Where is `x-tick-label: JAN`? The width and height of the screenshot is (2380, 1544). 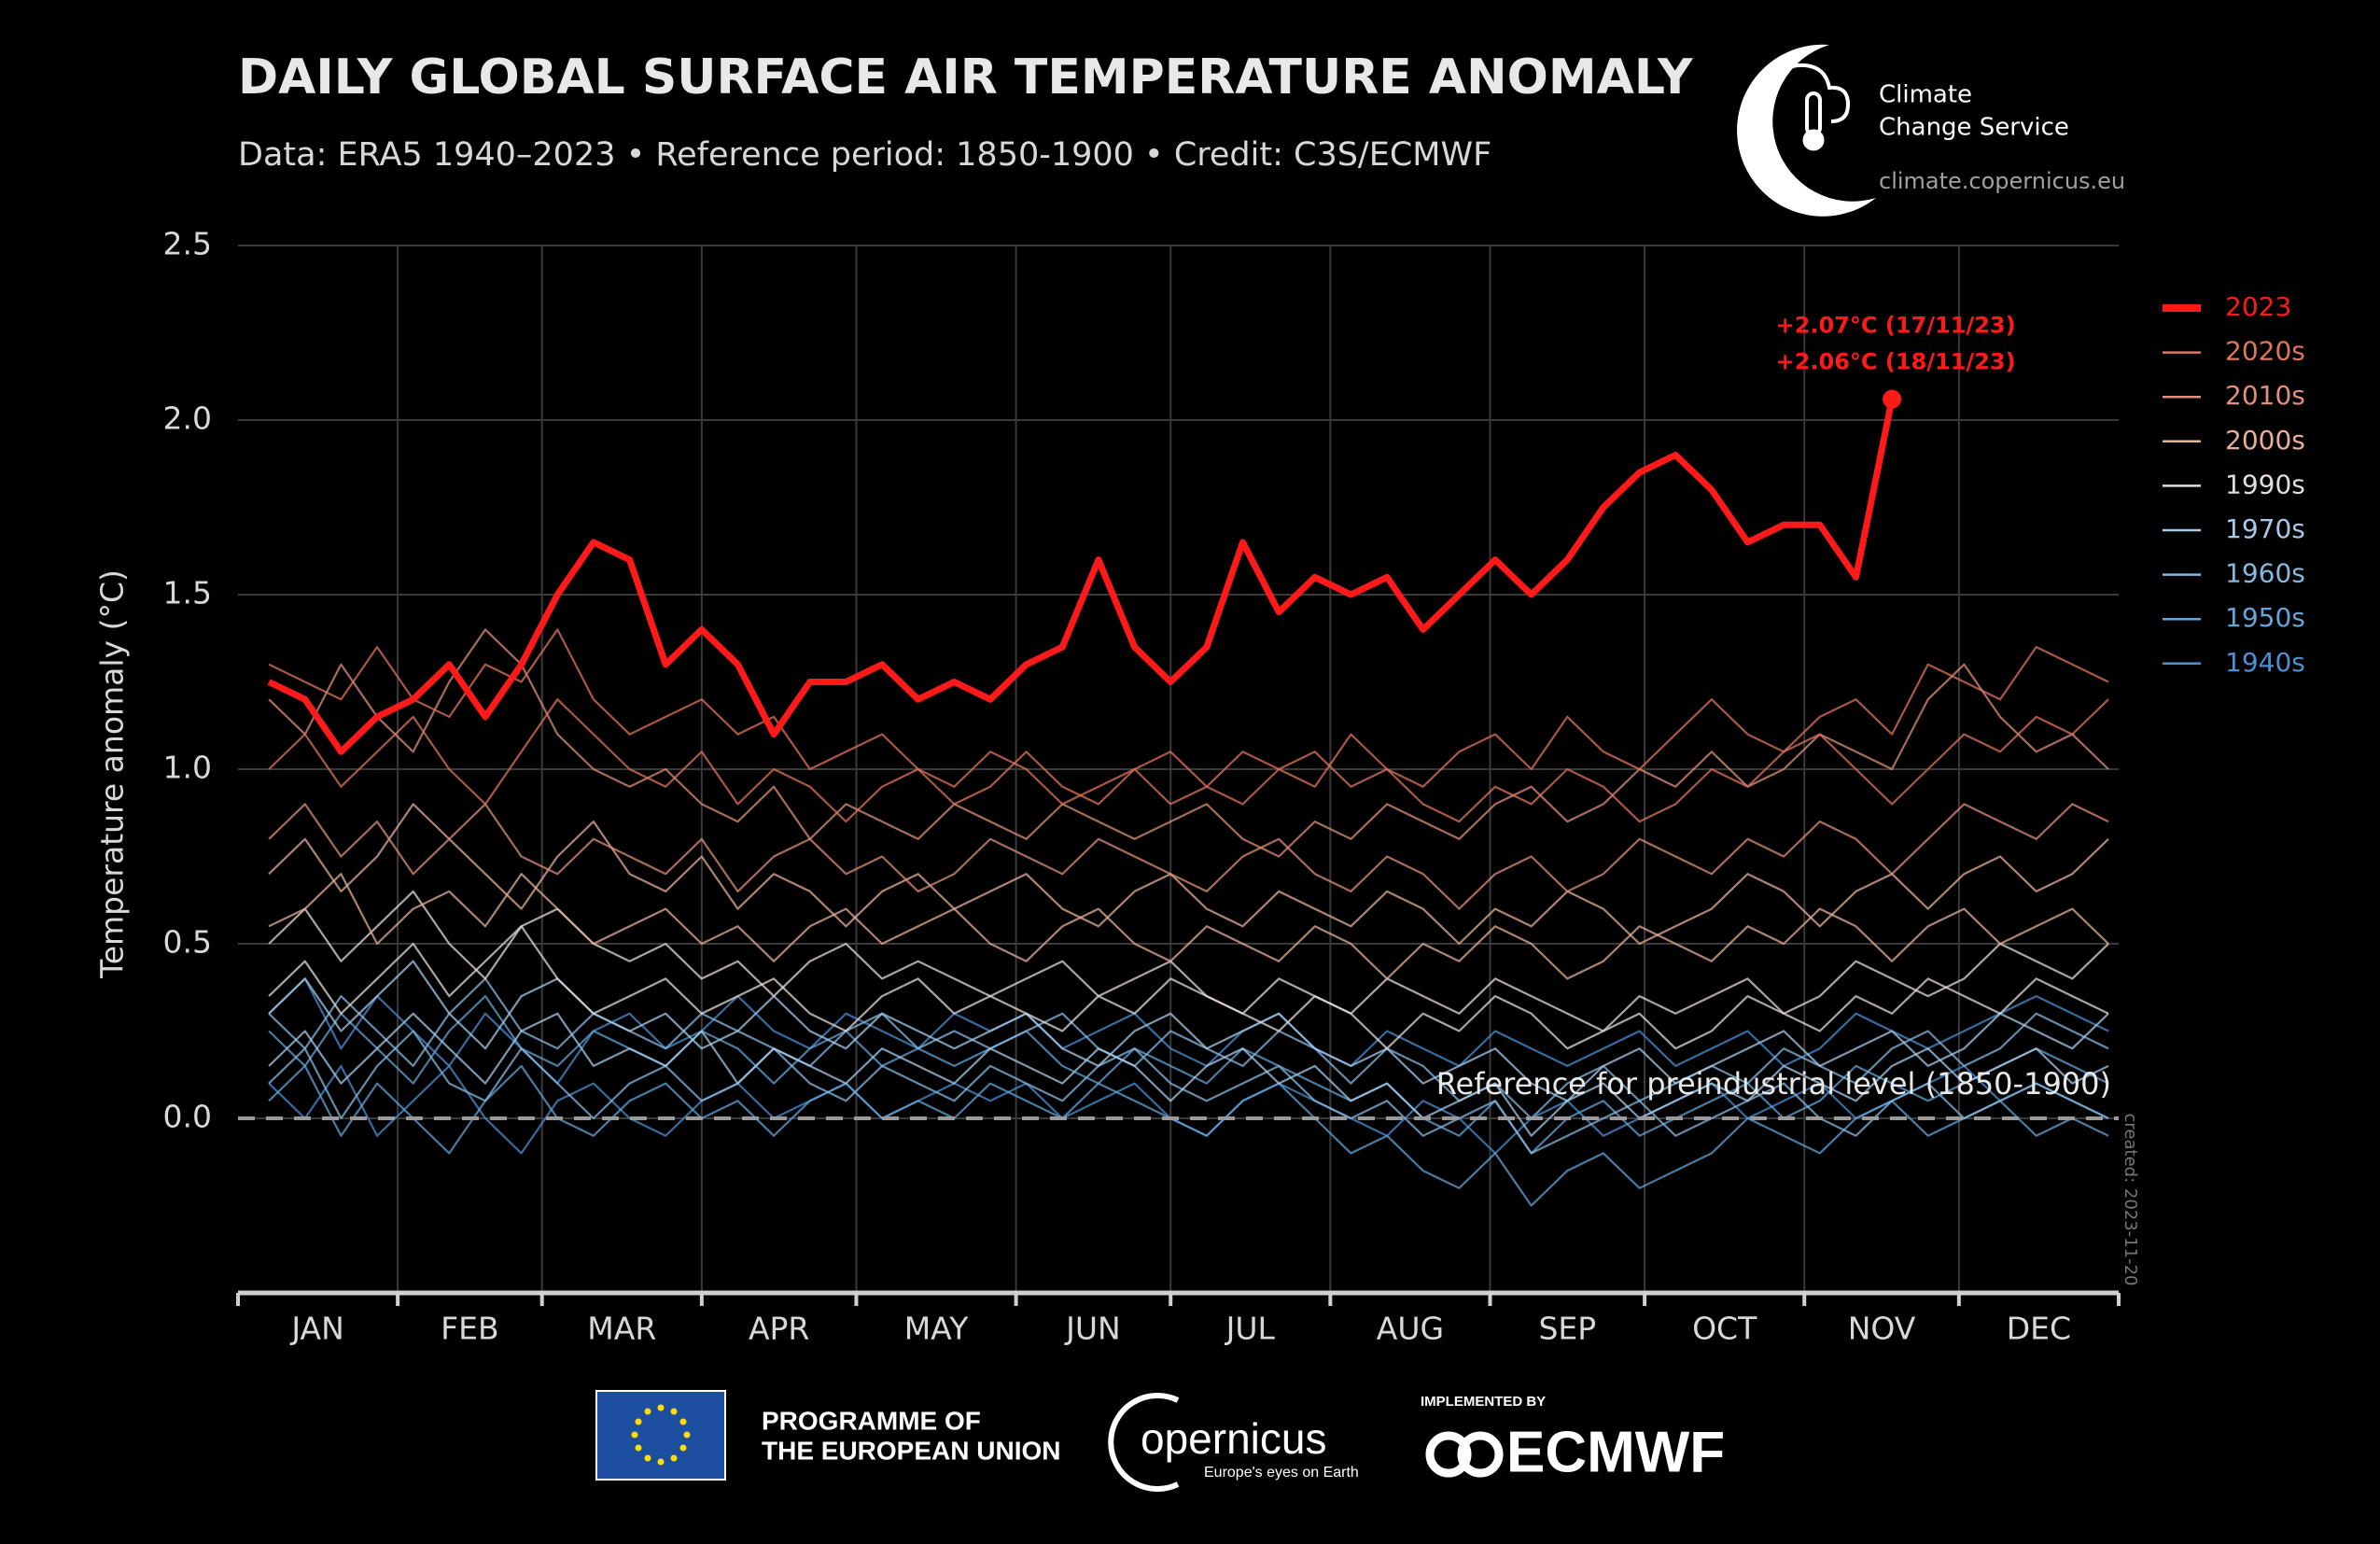
x-tick-label: JAN is located at coordinates (316, 1329).